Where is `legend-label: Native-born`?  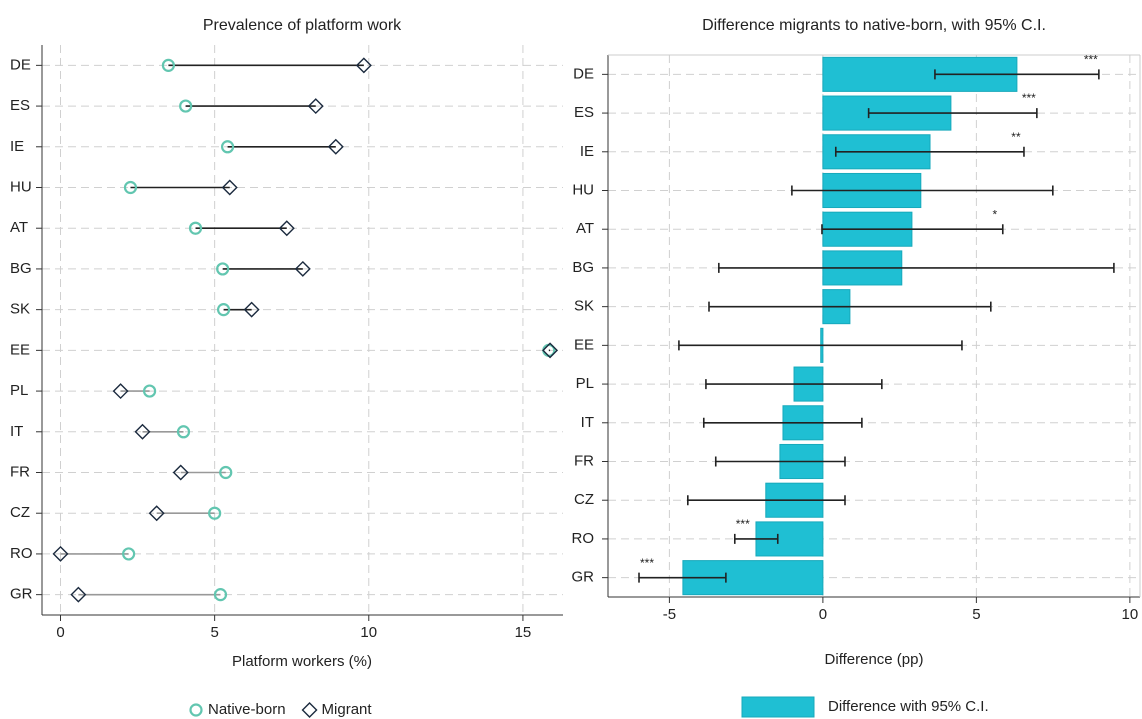 legend-label: Native-born is located at coordinates (247, 709).